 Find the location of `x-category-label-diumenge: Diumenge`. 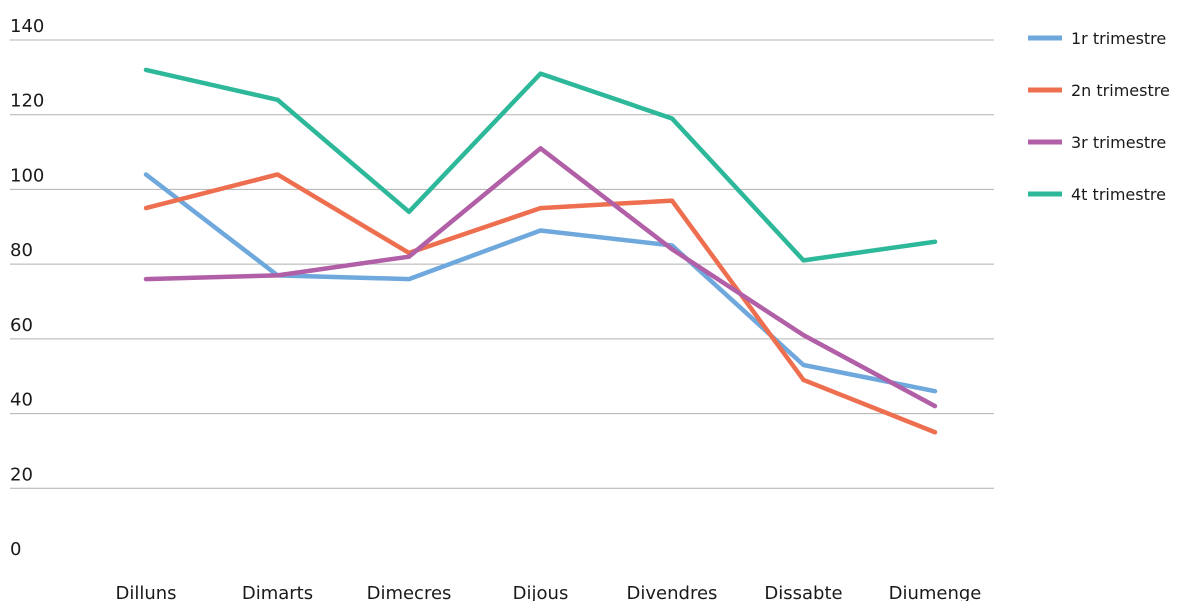

x-category-label-diumenge: Diumenge is located at coordinates (935, 592).